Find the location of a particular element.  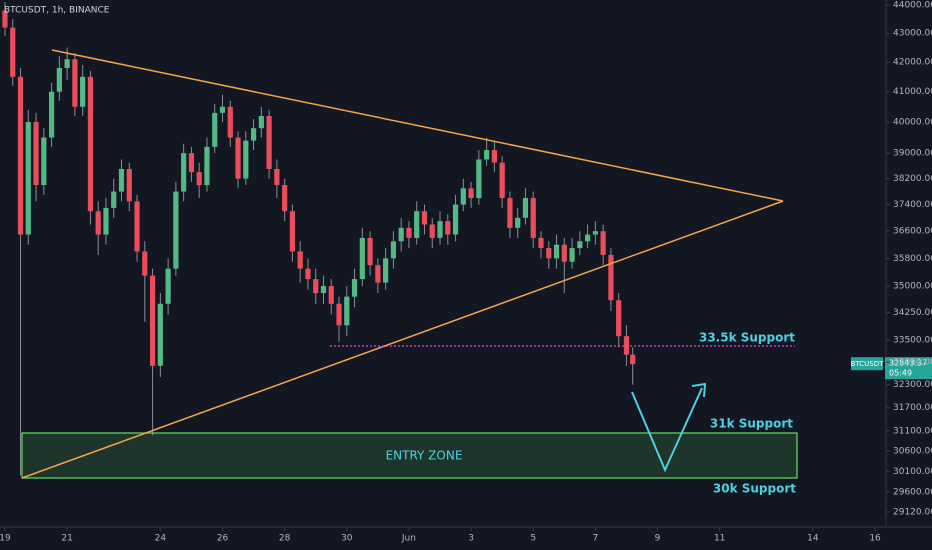

x-tick-label: 3 is located at coordinates (471, 539).